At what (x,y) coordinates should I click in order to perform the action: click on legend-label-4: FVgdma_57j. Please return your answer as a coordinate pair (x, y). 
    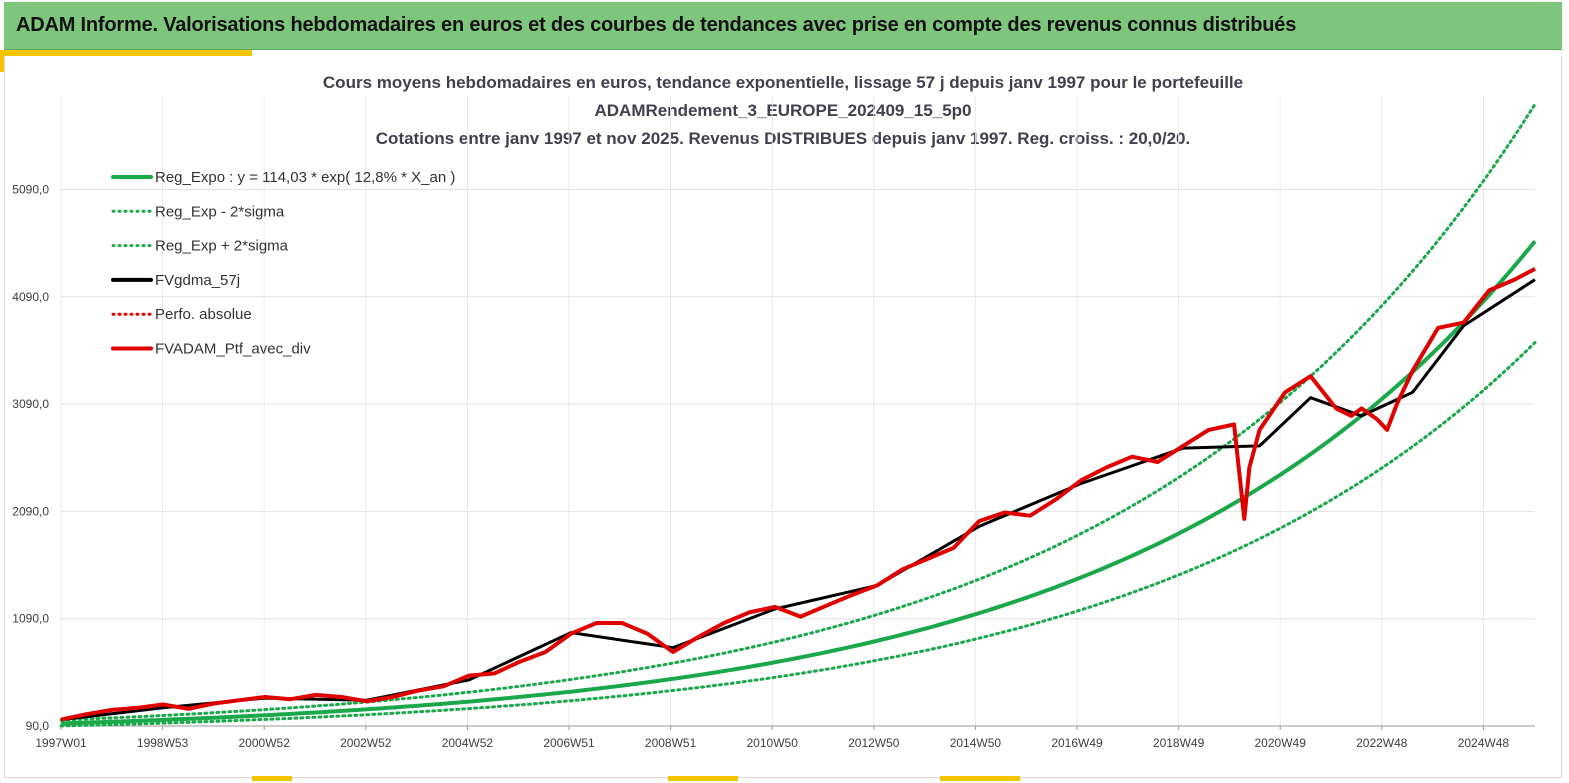
    Looking at the image, I should click on (197, 280).